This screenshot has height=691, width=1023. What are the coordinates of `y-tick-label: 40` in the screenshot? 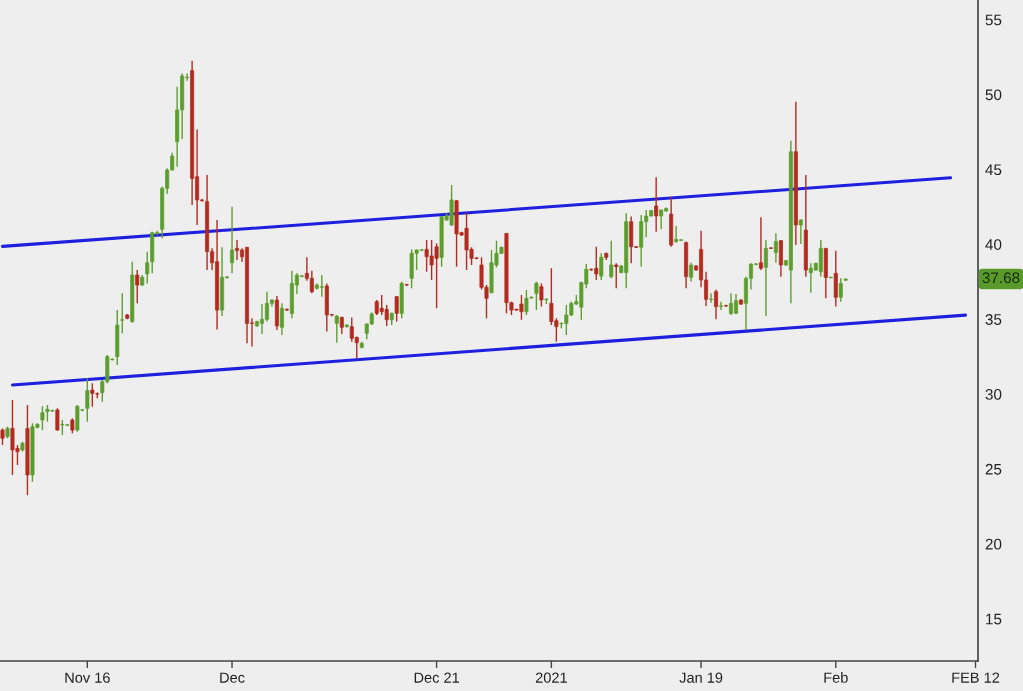 It's located at (993, 244).